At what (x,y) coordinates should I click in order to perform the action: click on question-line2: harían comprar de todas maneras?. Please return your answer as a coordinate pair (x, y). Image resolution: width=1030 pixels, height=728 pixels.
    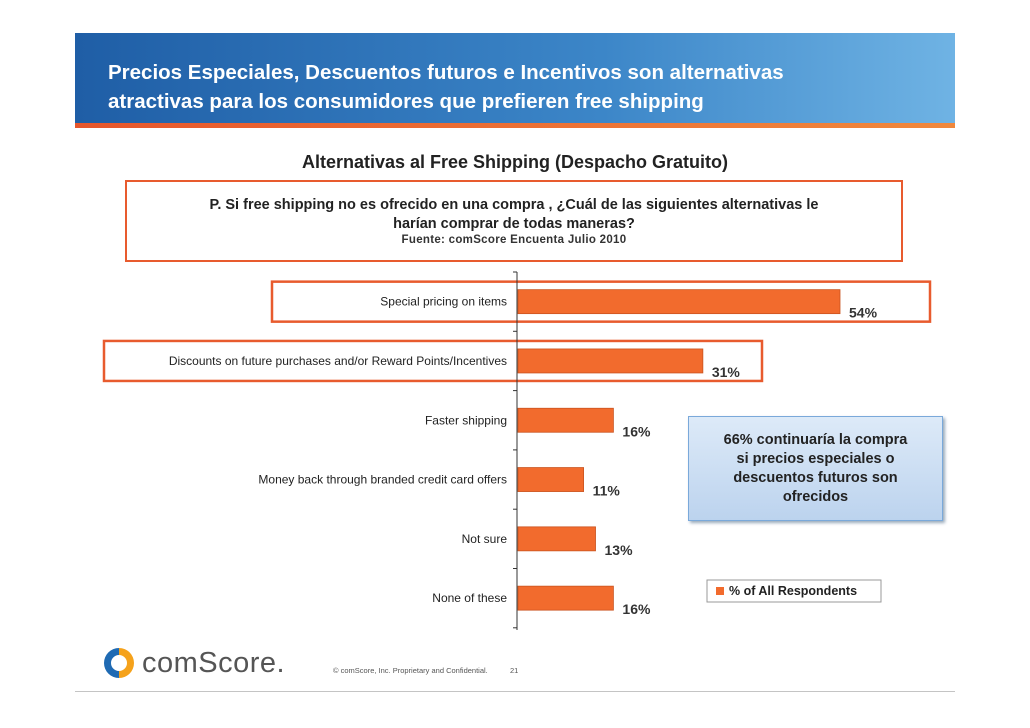
    Looking at the image, I should click on (514, 224).